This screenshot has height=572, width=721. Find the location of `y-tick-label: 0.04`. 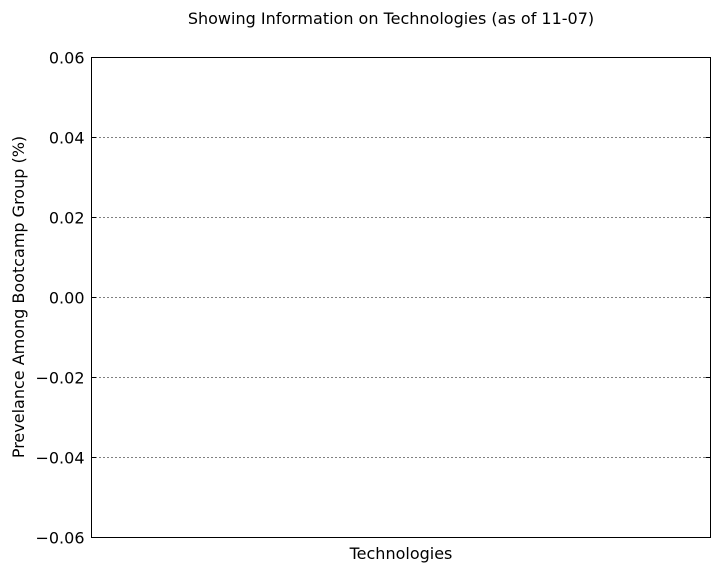

y-tick-label: 0.04 is located at coordinates (67, 138).